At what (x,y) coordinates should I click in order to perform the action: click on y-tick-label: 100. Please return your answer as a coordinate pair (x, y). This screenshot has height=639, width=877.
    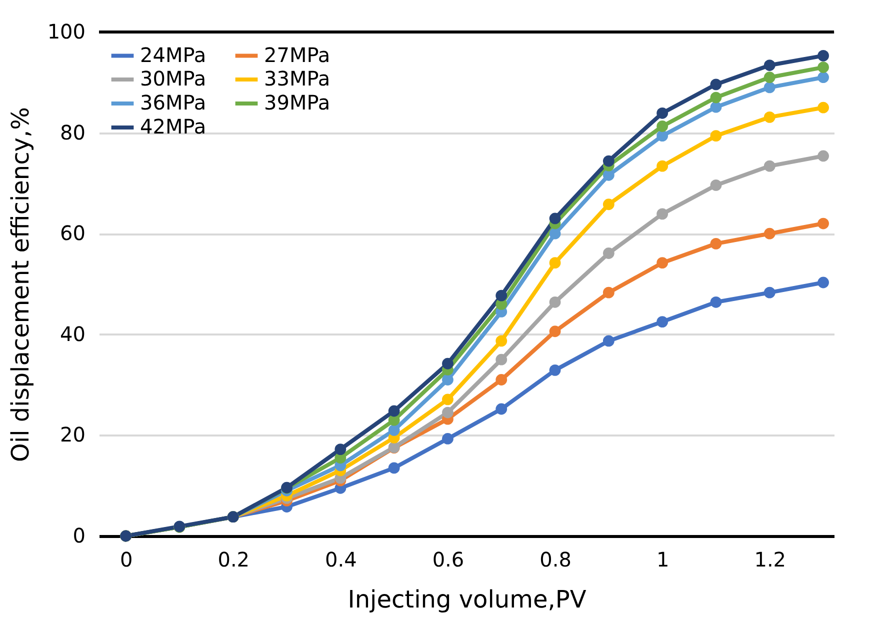
    Looking at the image, I should click on (66, 32).